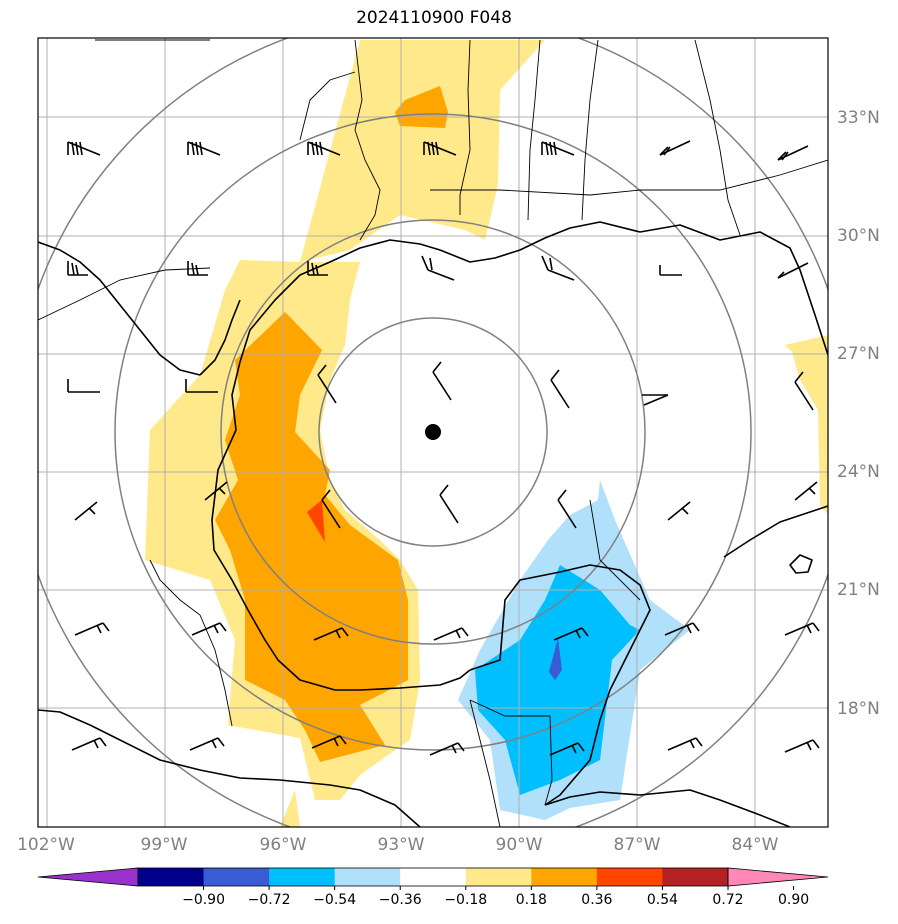  Describe the element at coordinates (334, 900) in the screenshot. I see `colorbar-tick-label: −0.54` at that location.